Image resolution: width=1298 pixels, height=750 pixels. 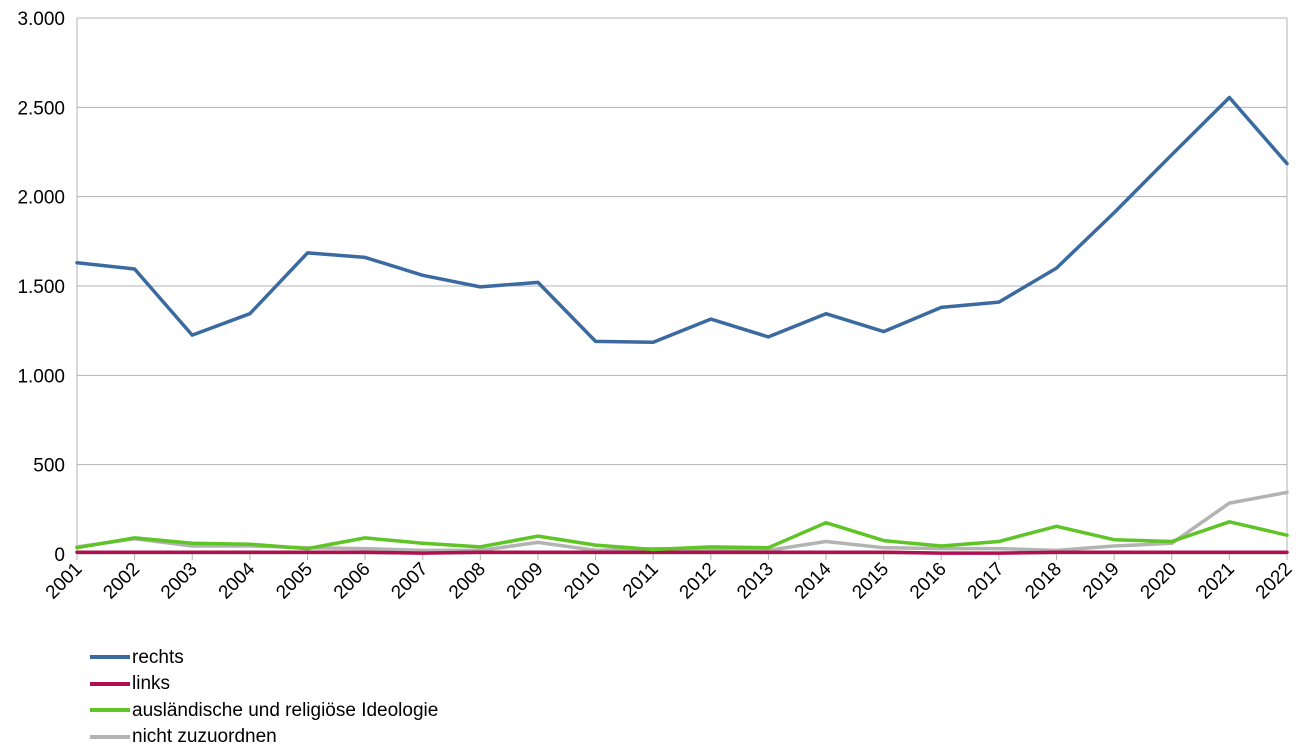 What do you see at coordinates (1159, 581) in the screenshot?
I see `x-tick-label: 2020` at bounding box center [1159, 581].